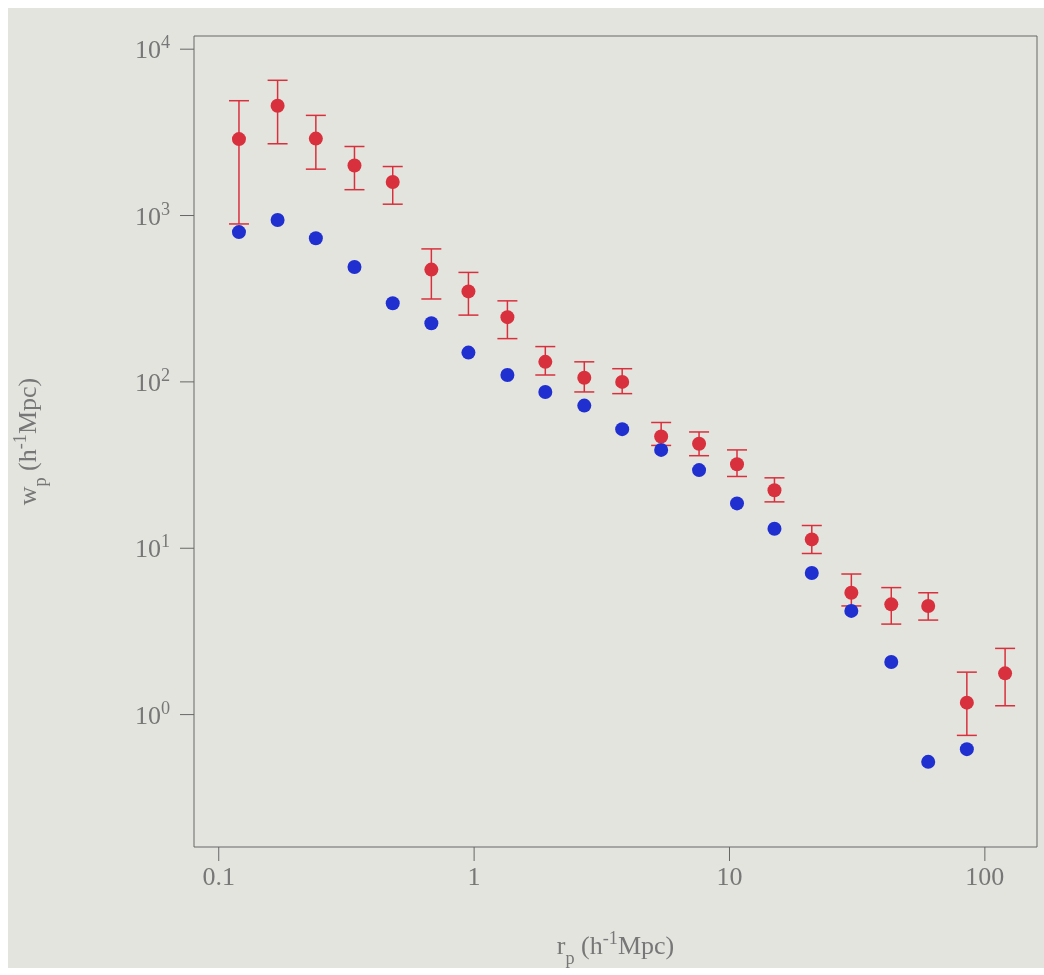 This screenshot has width=1044, height=975. I want to click on y-tick-label: 10$^{2}$, so click(152, 380).